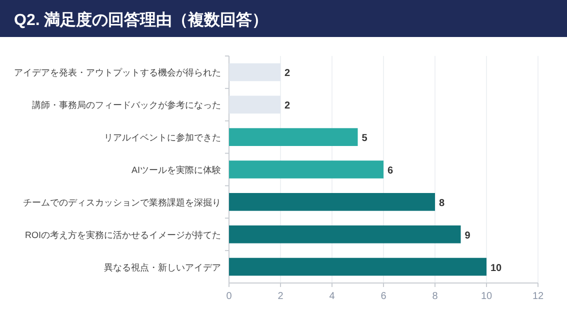 This screenshot has width=567, height=319. I want to click on data-label: 8, so click(442, 203).